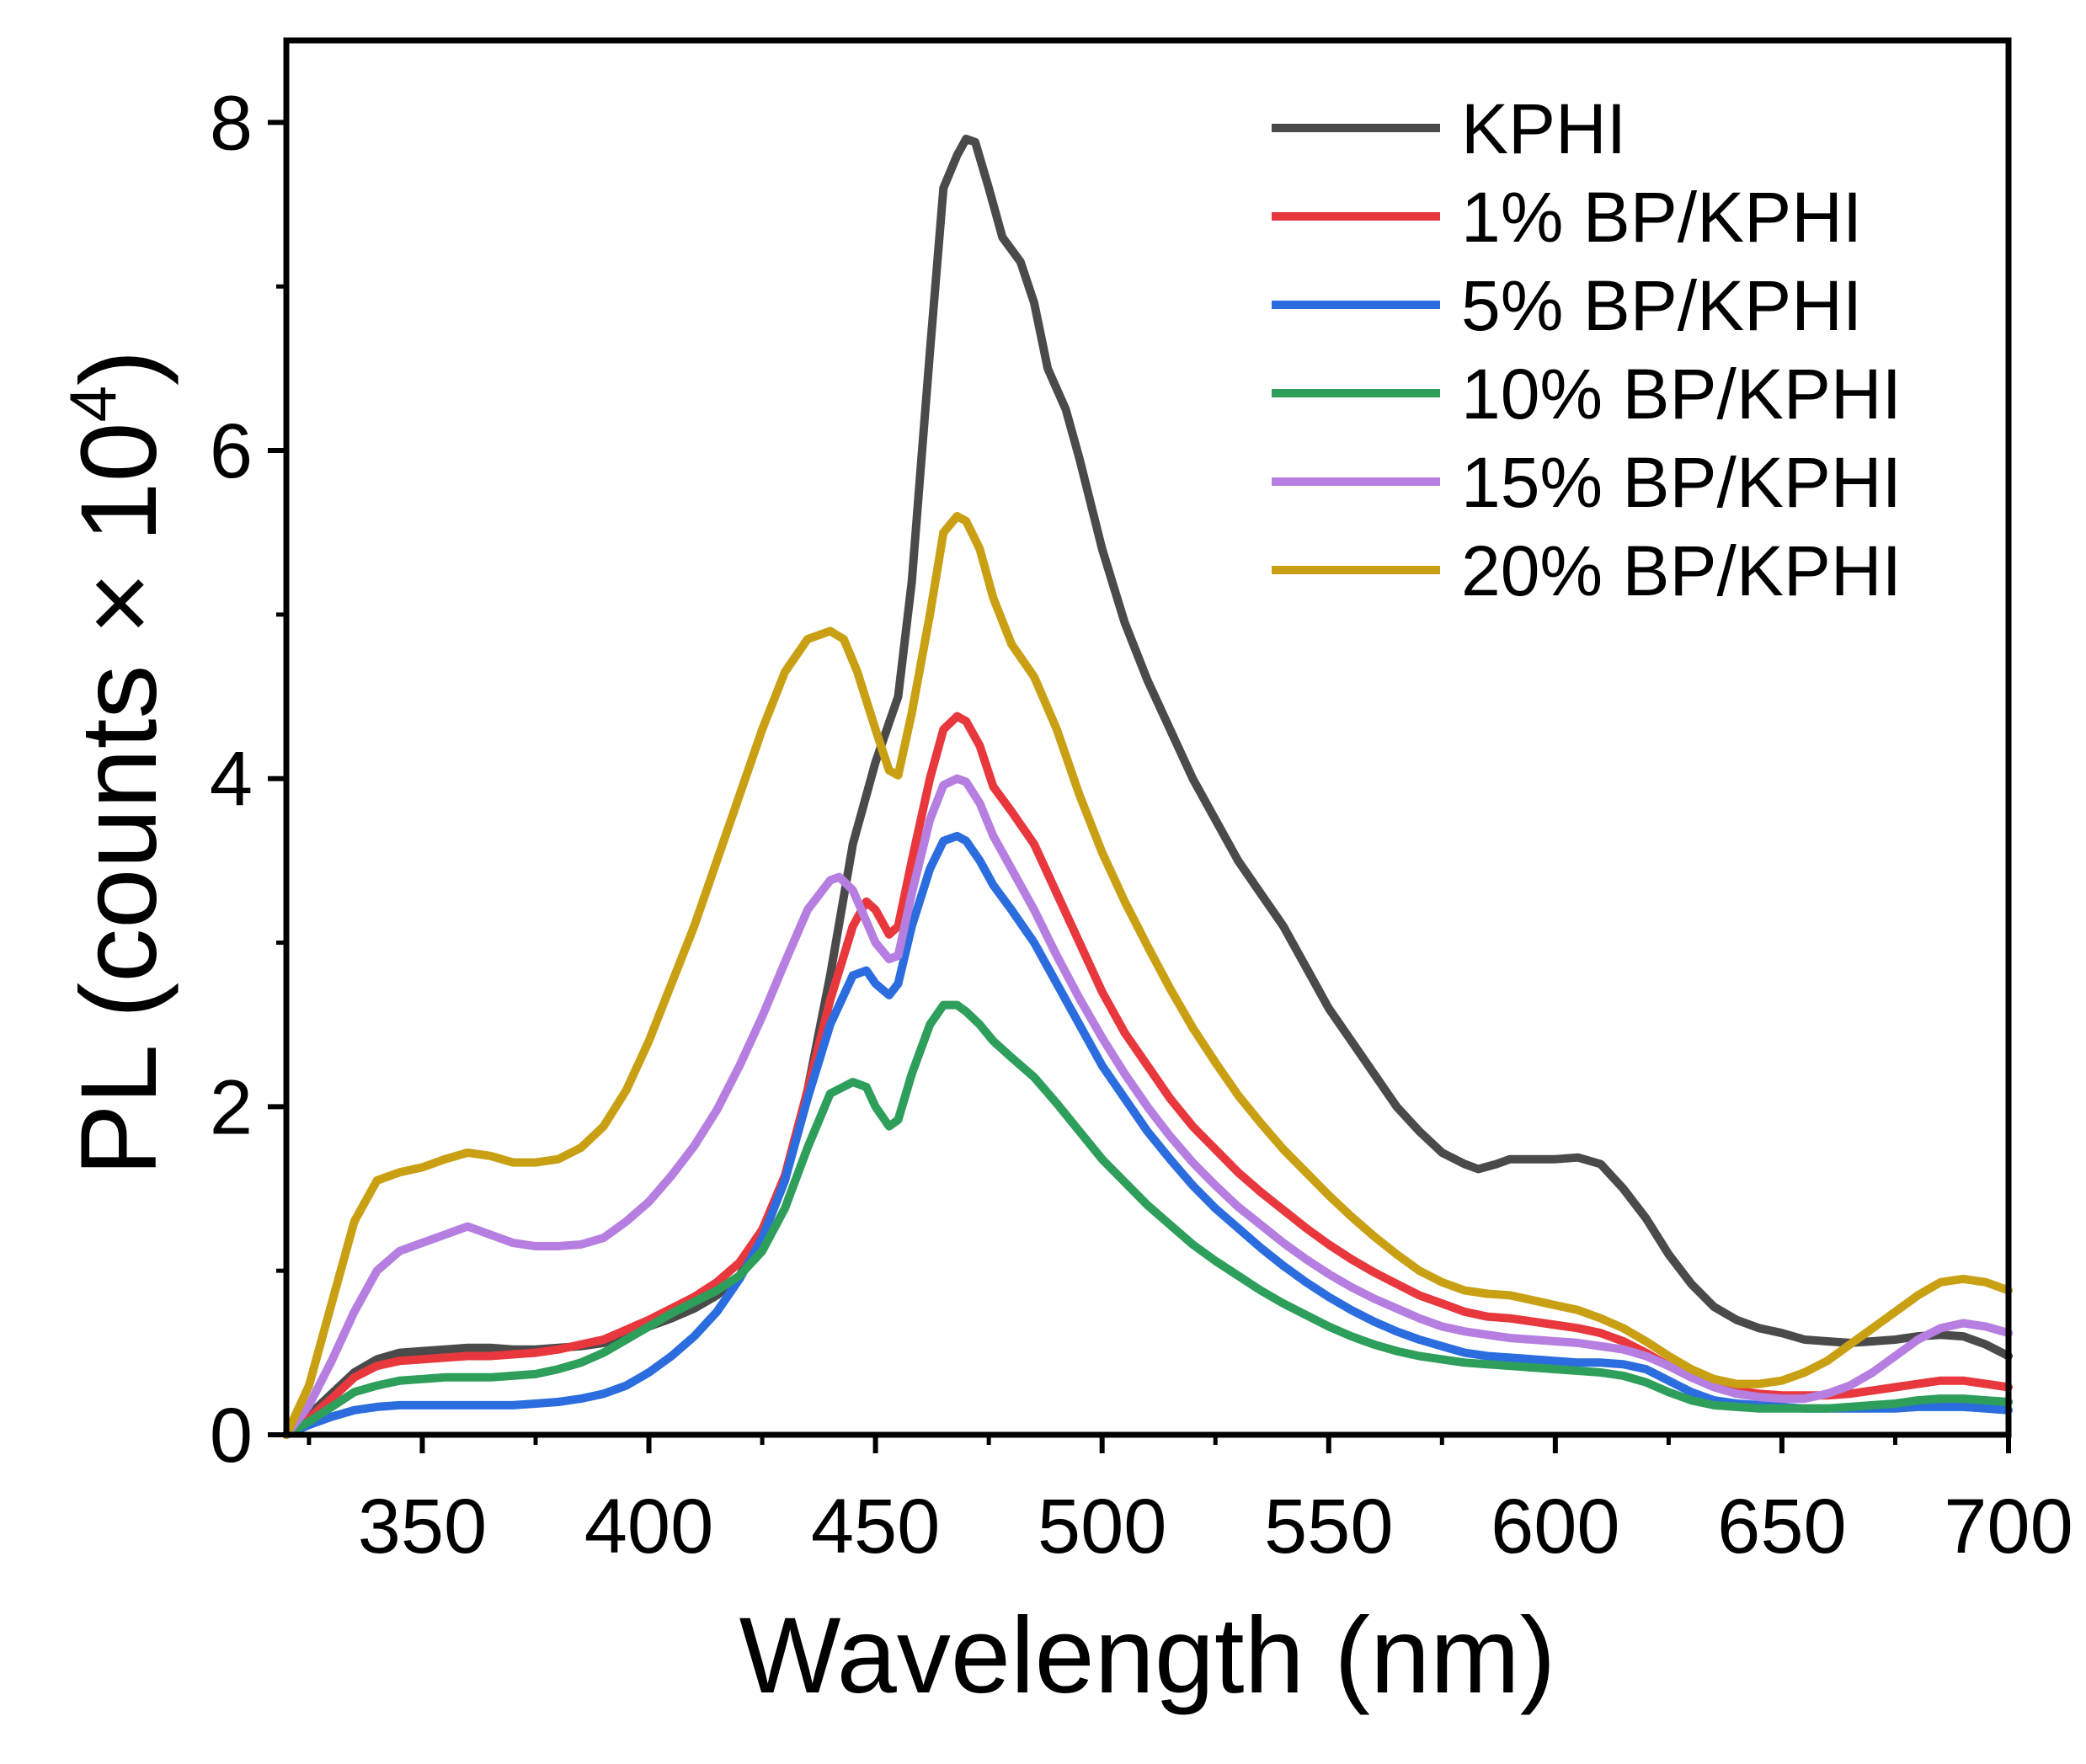 Image resolution: width=2086 pixels, height=1764 pixels. What do you see at coordinates (423, 1526) in the screenshot?
I see `x-tick-label: 350` at bounding box center [423, 1526].